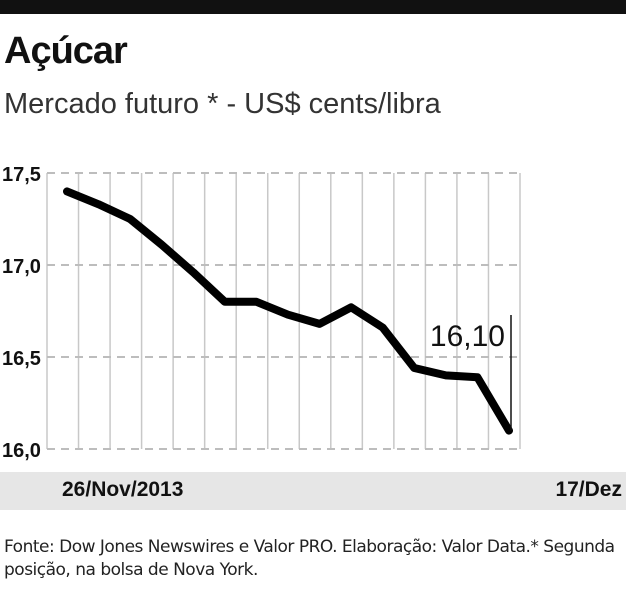  Describe the element at coordinates (21, 267) in the screenshot. I see `y-tick-label: 17,0` at that location.